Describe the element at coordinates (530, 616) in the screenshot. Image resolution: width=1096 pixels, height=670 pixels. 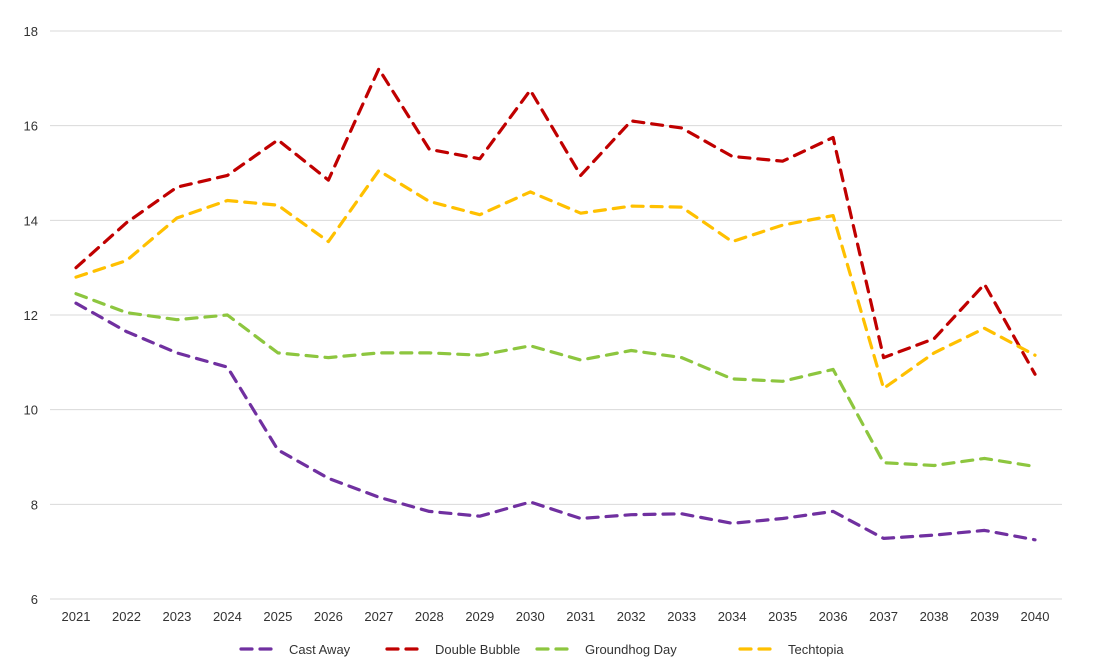
I see `x-tick-label: 2030` at that location.